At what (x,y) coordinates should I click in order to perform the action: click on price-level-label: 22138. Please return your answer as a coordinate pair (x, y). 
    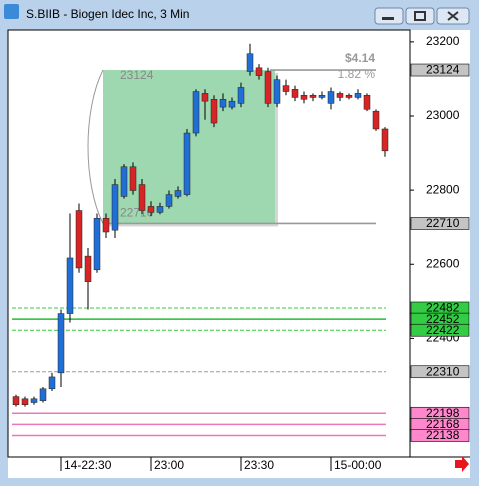
    Looking at the image, I should click on (443, 435).